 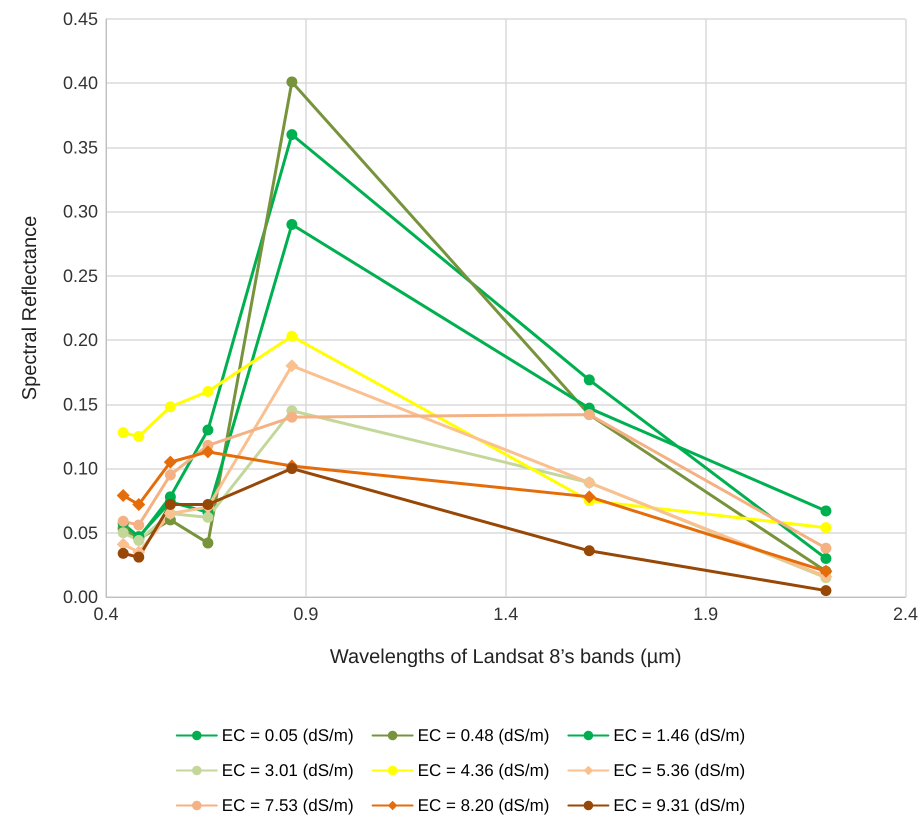 I want to click on legend-label: EC = 0.48 (dS/m), so click(x=484, y=735).